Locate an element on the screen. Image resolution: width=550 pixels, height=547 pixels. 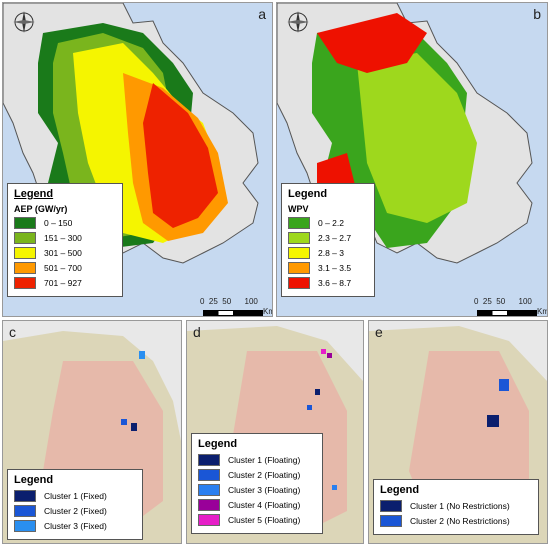
legend-label: 151 – 300 is located at coordinates (63, 238).